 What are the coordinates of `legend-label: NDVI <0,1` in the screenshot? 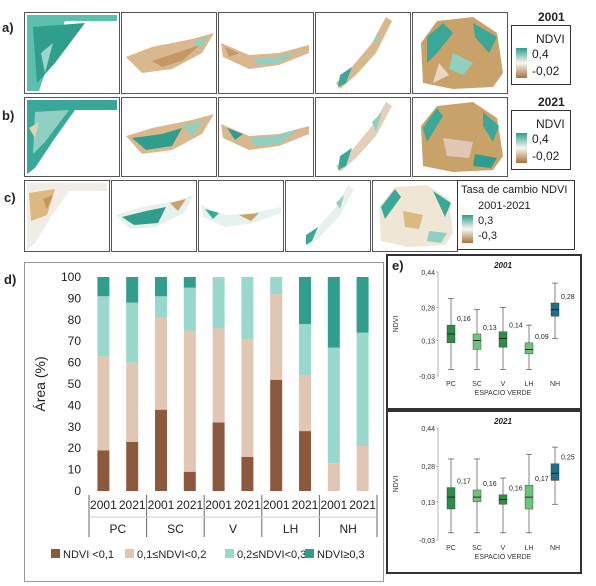 It's located at (88, 555).